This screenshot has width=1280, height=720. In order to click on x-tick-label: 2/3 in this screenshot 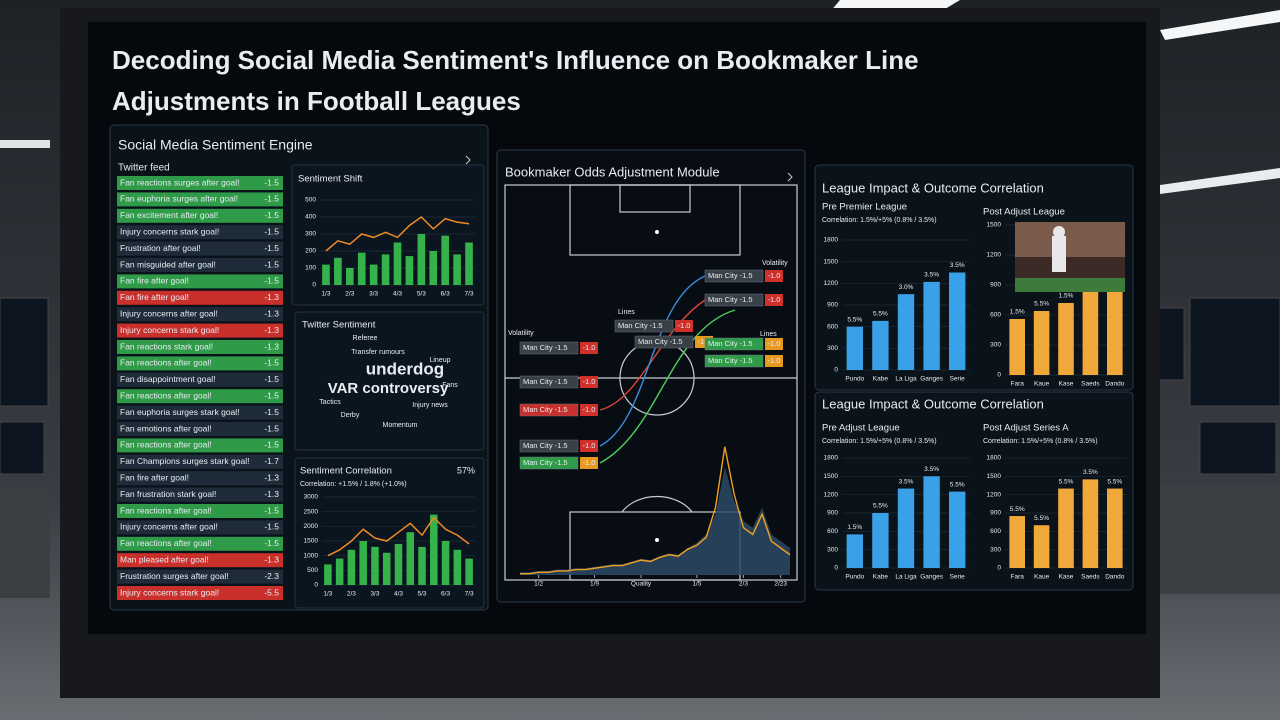, I will do `click(349, 294)`.